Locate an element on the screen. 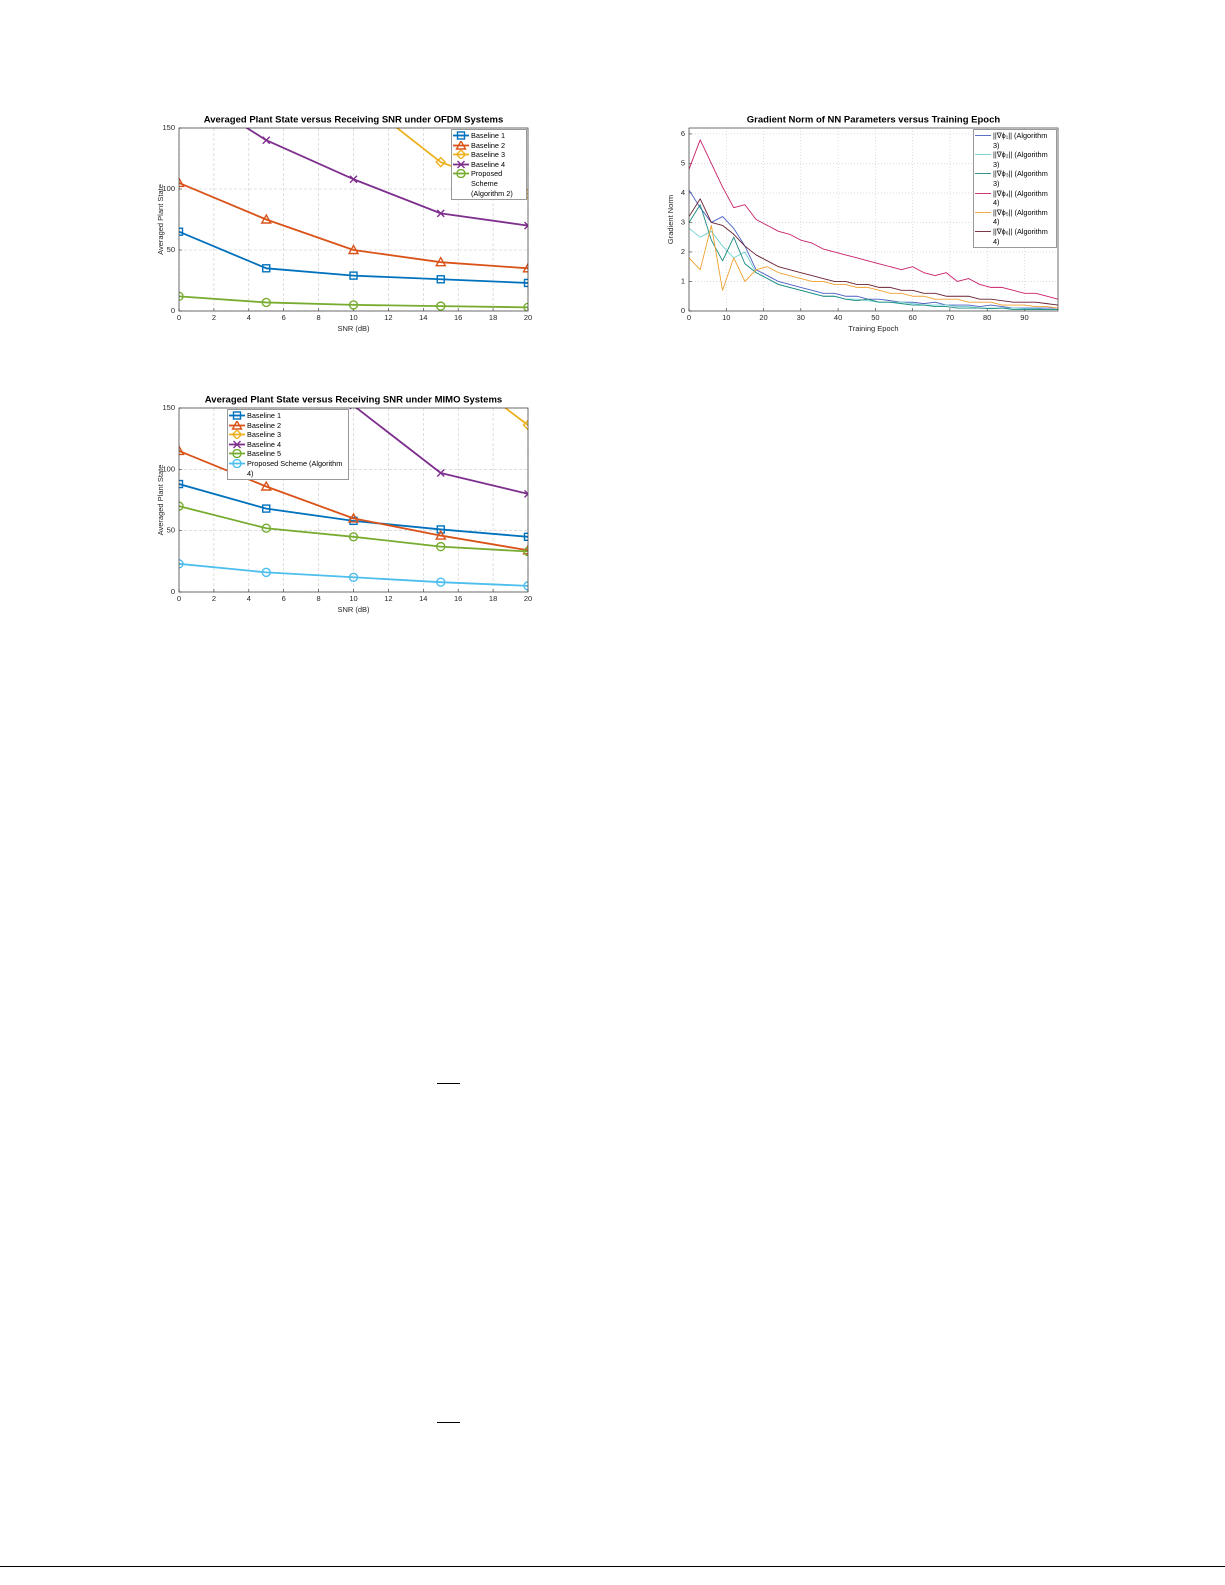  legend-label: Baseline 5 is located at coordinates (264, 454).